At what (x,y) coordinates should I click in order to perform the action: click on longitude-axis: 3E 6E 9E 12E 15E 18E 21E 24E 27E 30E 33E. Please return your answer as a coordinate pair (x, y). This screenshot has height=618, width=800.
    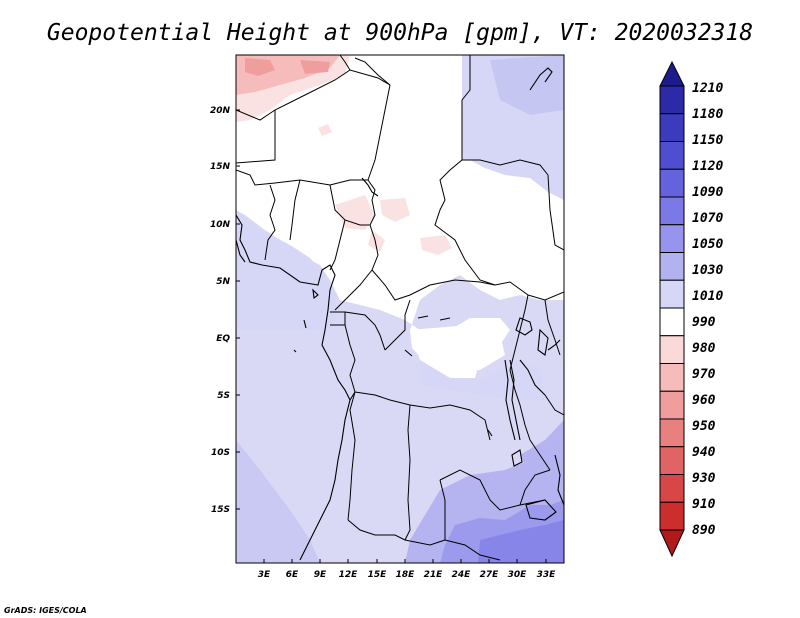
    Looking at the image, I should click on (407, 575).